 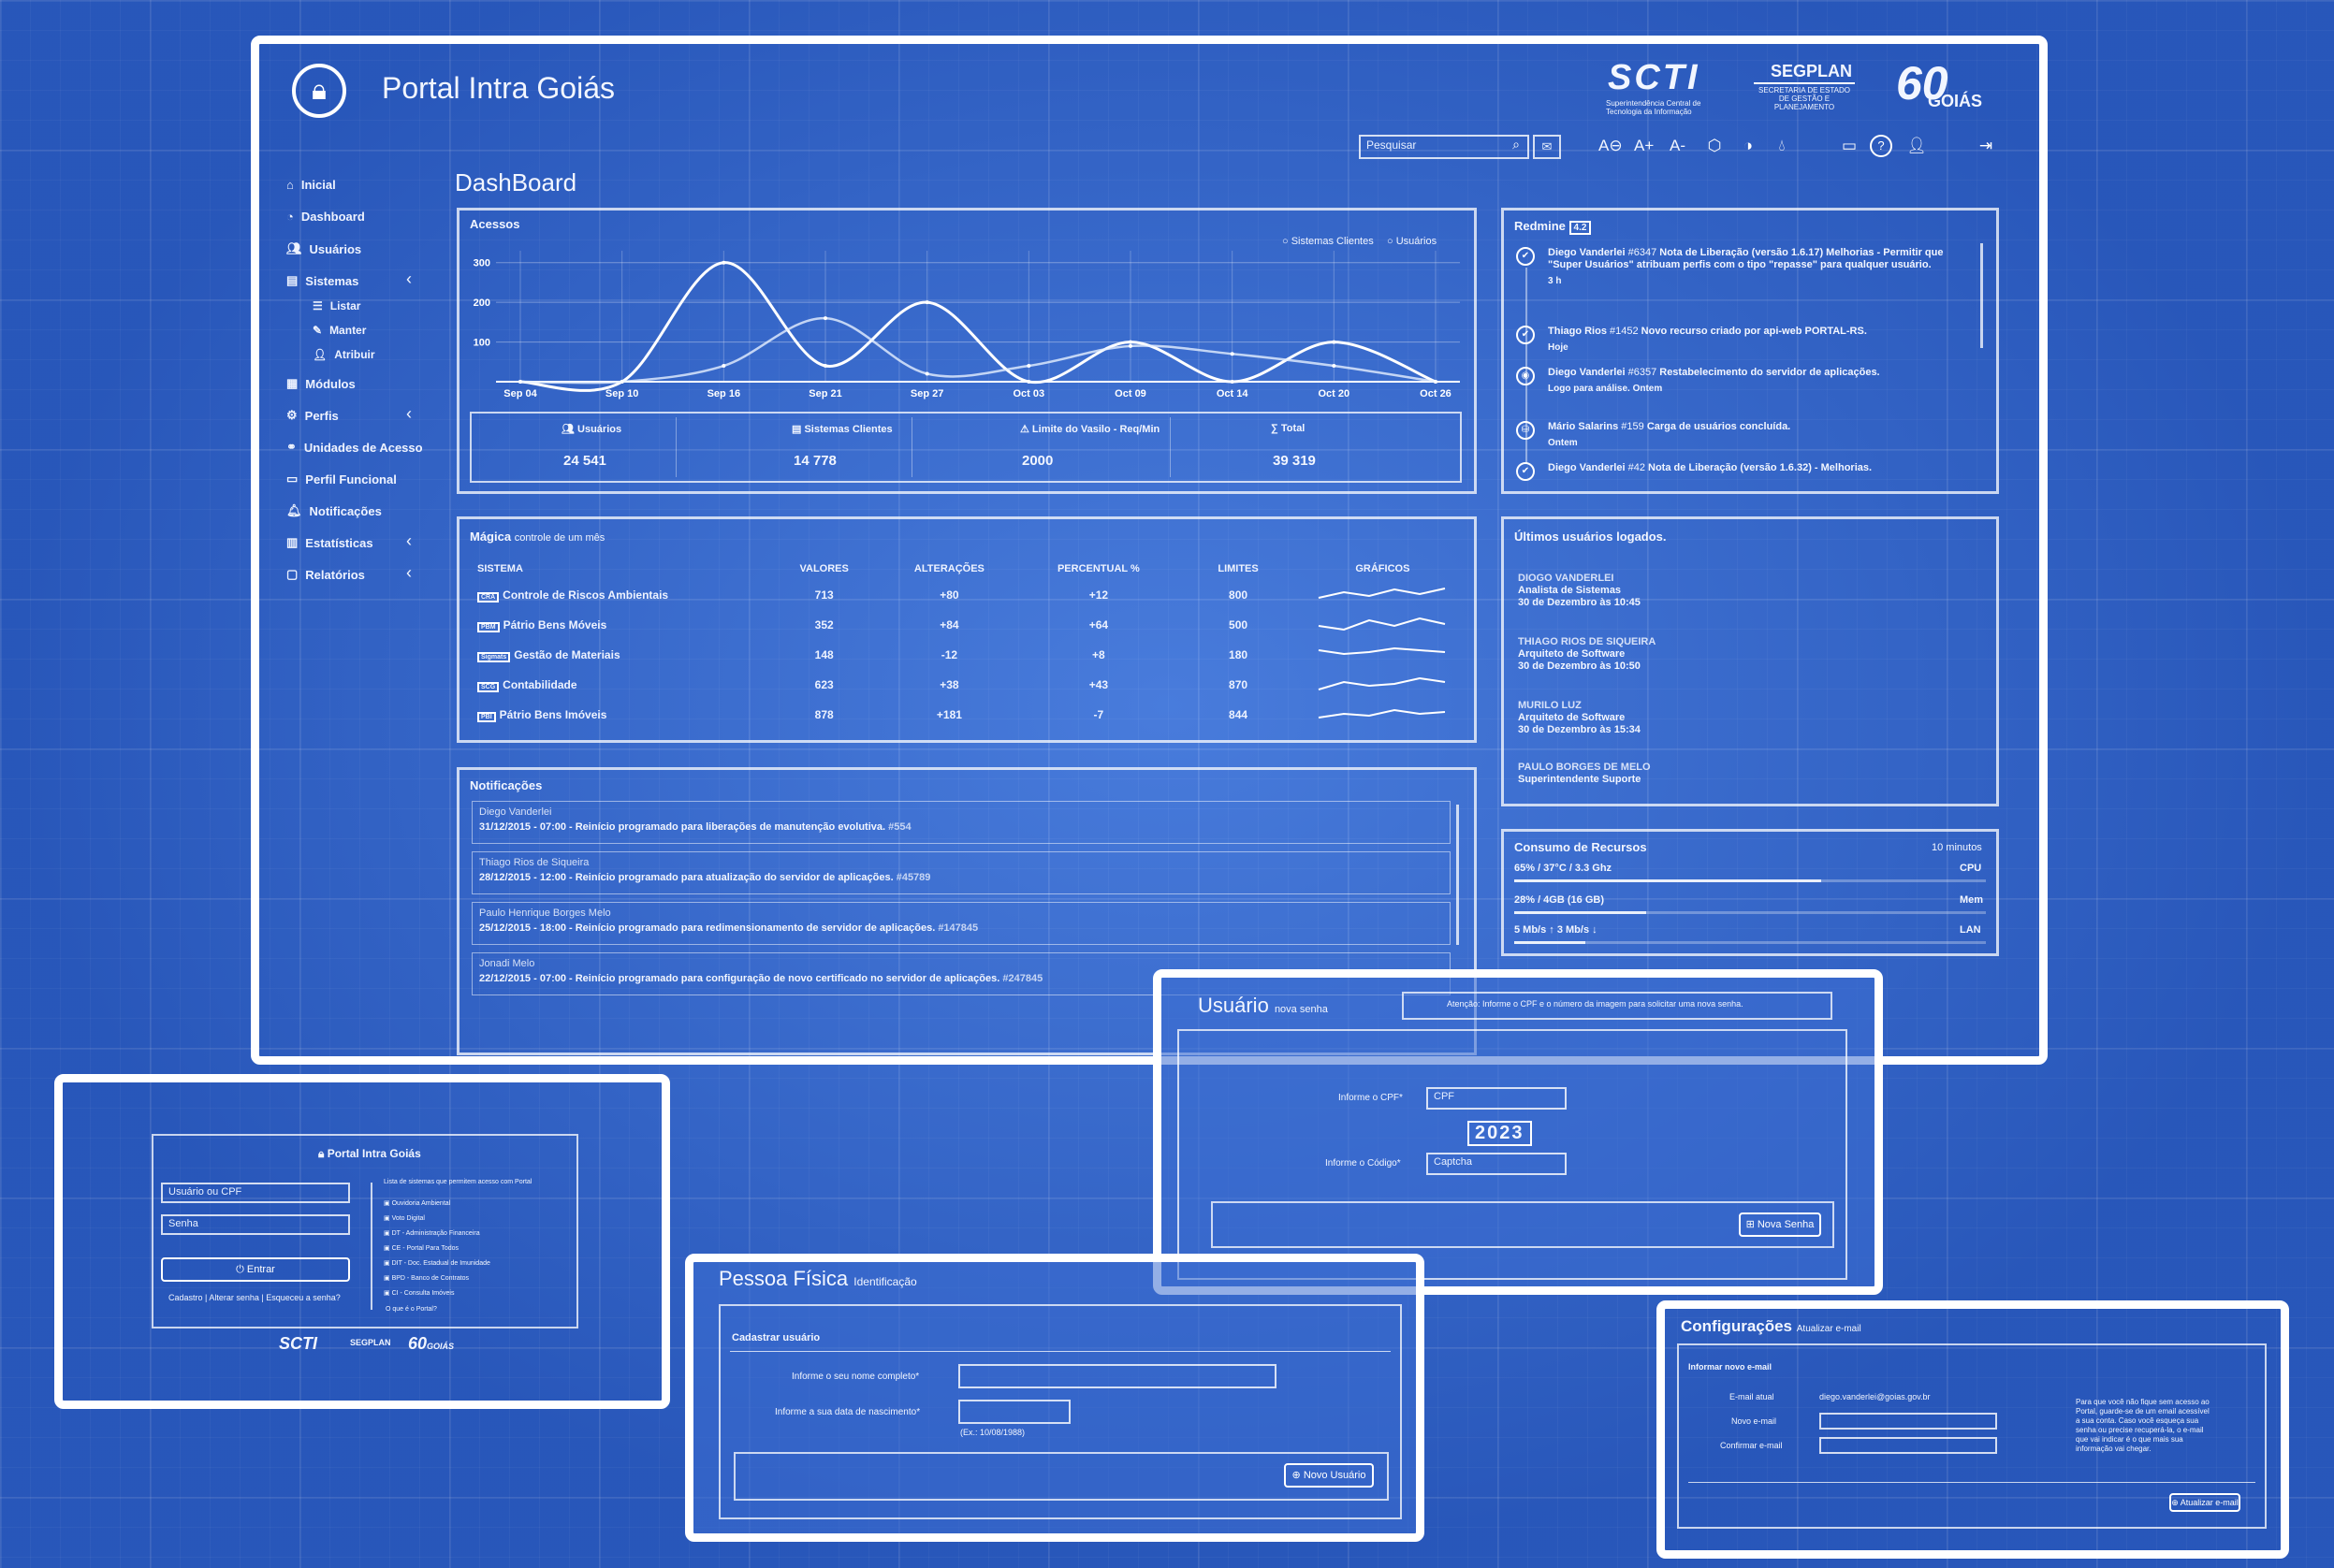 I want to click on login-password-input: Senha, so click(x=256, y=1224).